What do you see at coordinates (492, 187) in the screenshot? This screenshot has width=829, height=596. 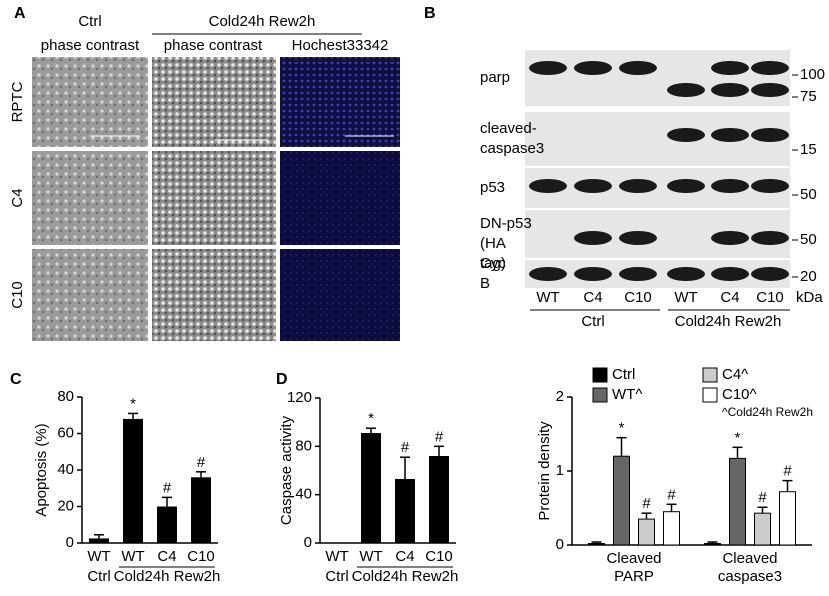 I see `blot-label: p53` at bounding box center [492, 187].